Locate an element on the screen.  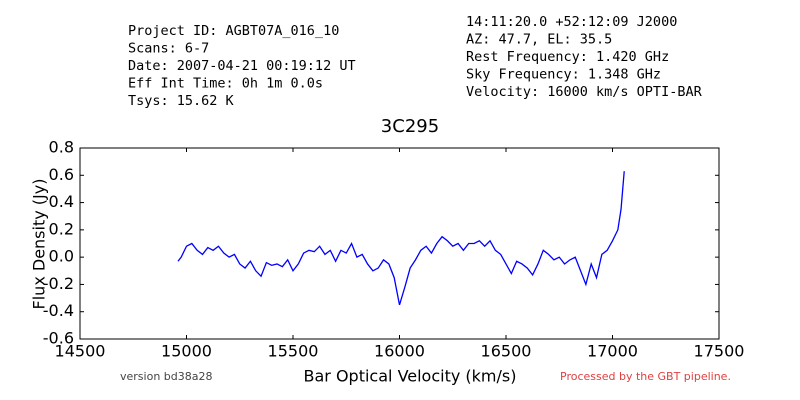
info-line: Project ID: AGBT07A_016_10 is located at coordinates (233, 31).